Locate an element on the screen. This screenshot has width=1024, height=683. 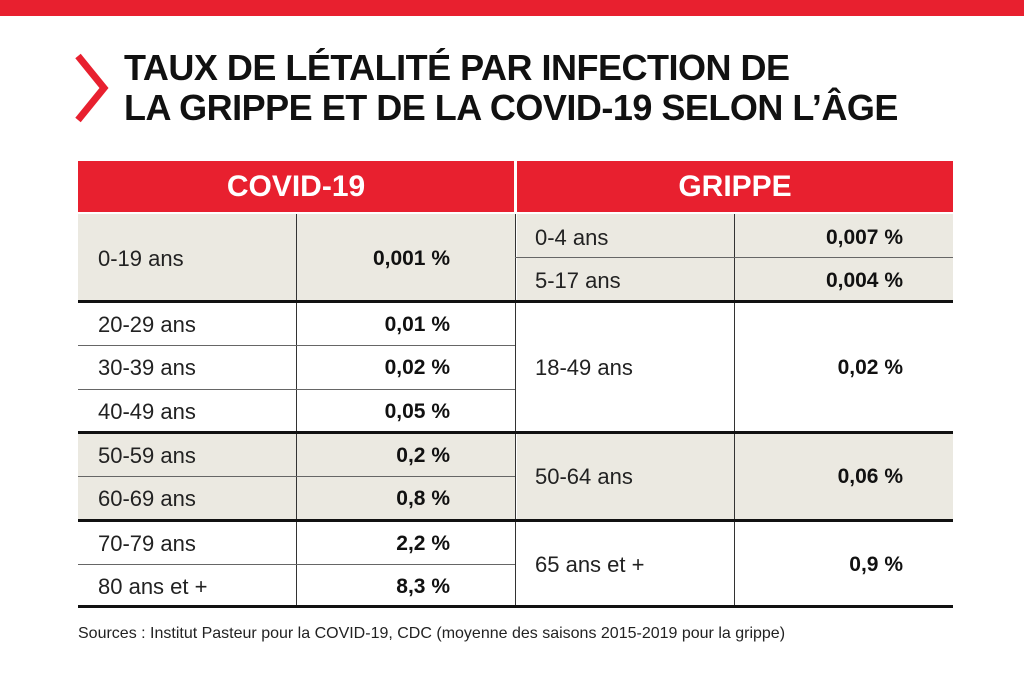
grippe-rate-value: 0,06 % is located at coordinates (870, 476).